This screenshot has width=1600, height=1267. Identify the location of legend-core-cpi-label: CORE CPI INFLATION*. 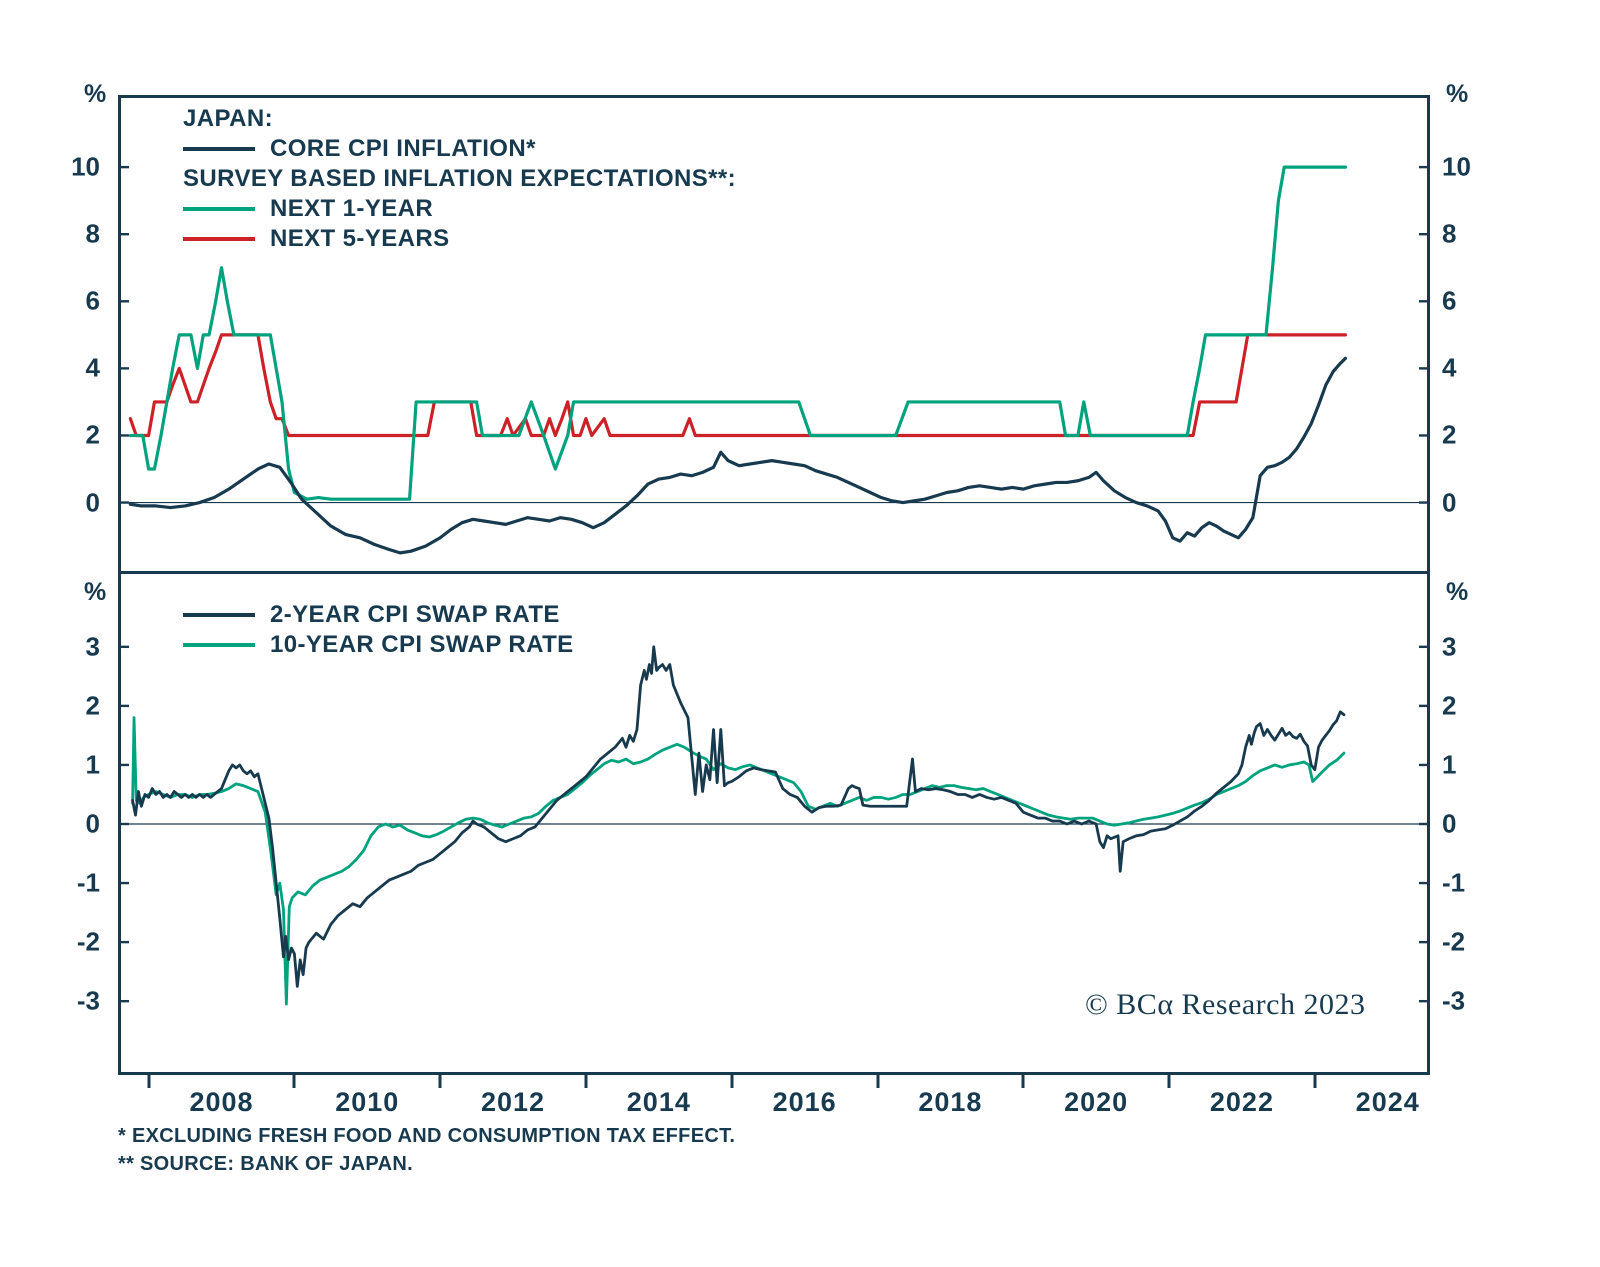
(403, 148).